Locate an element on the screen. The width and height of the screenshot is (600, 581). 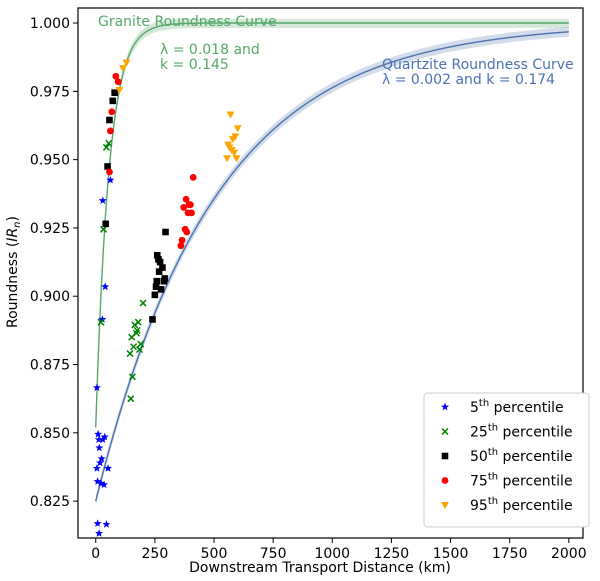
x-tick-label: 1500 is located at coordinates (451, 554).